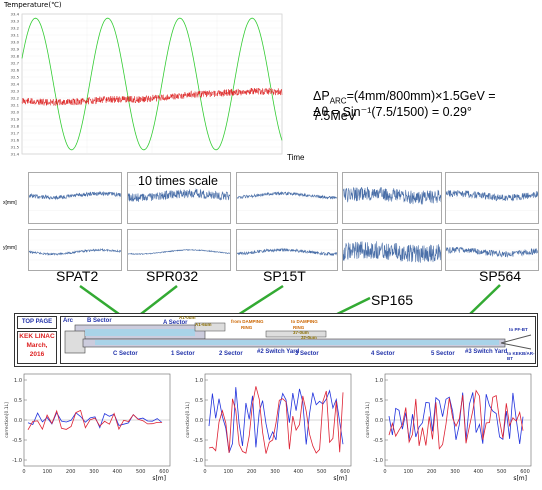 The height and width of the screenshot is (490, 542). I want to click on formula-line1-rest: =(4mm/800mm)×1.5GeV = 7.5MeV, so click(404, 106).